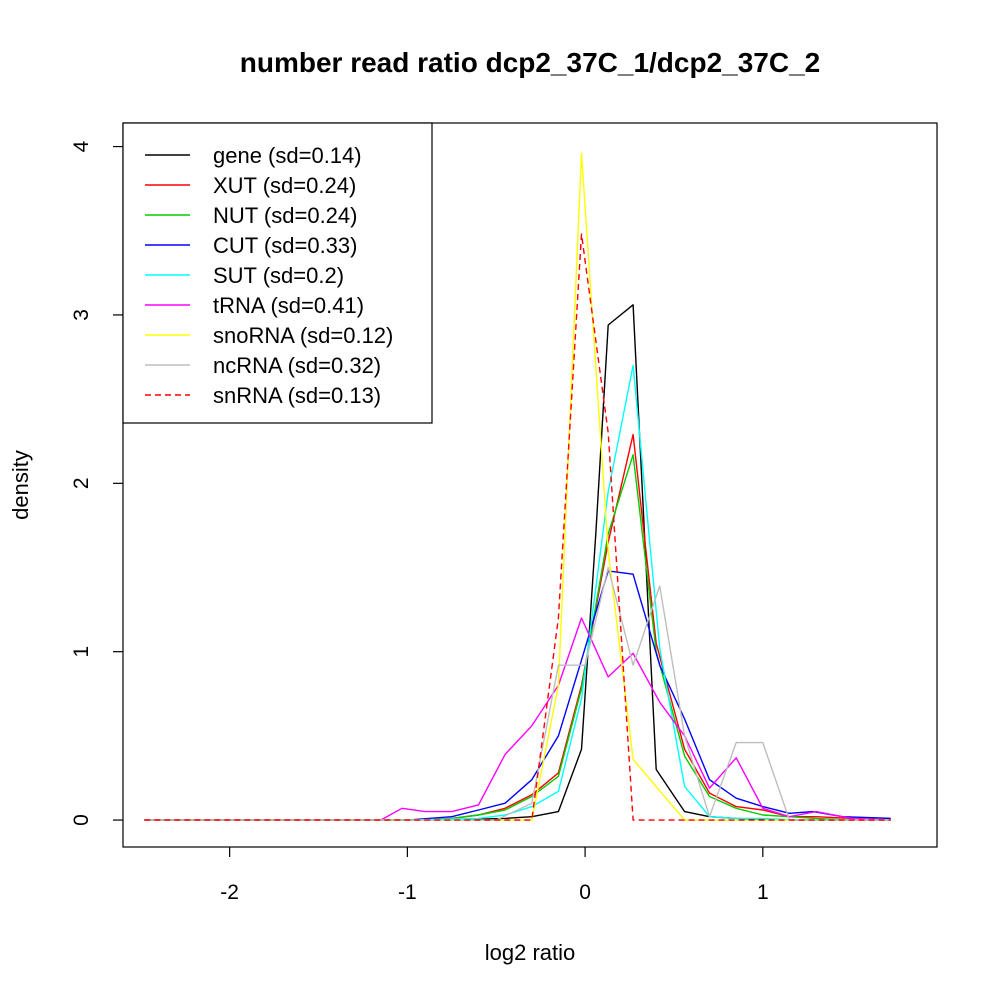 The image size is (1000, 1000). What do you see at coordinates (287, 155) in the screenshot?
I see `legend-label-gene: gene (sd=0.14)` at bounding box center [287, 155].